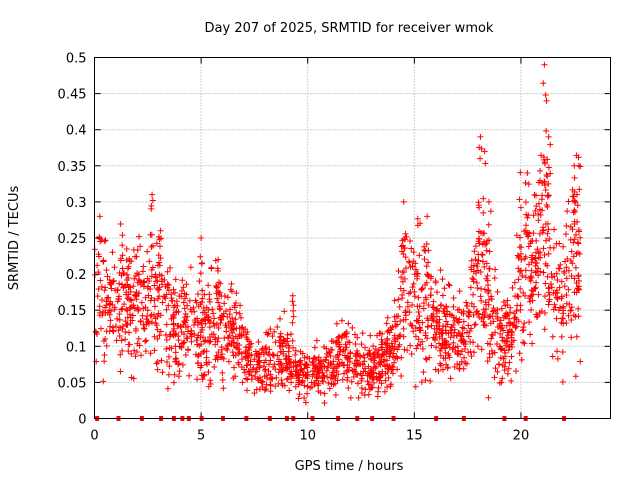 The width and height of the screenshot is (640, 480). I want to click on y-tick-label: 0.4, so click(76, 131).